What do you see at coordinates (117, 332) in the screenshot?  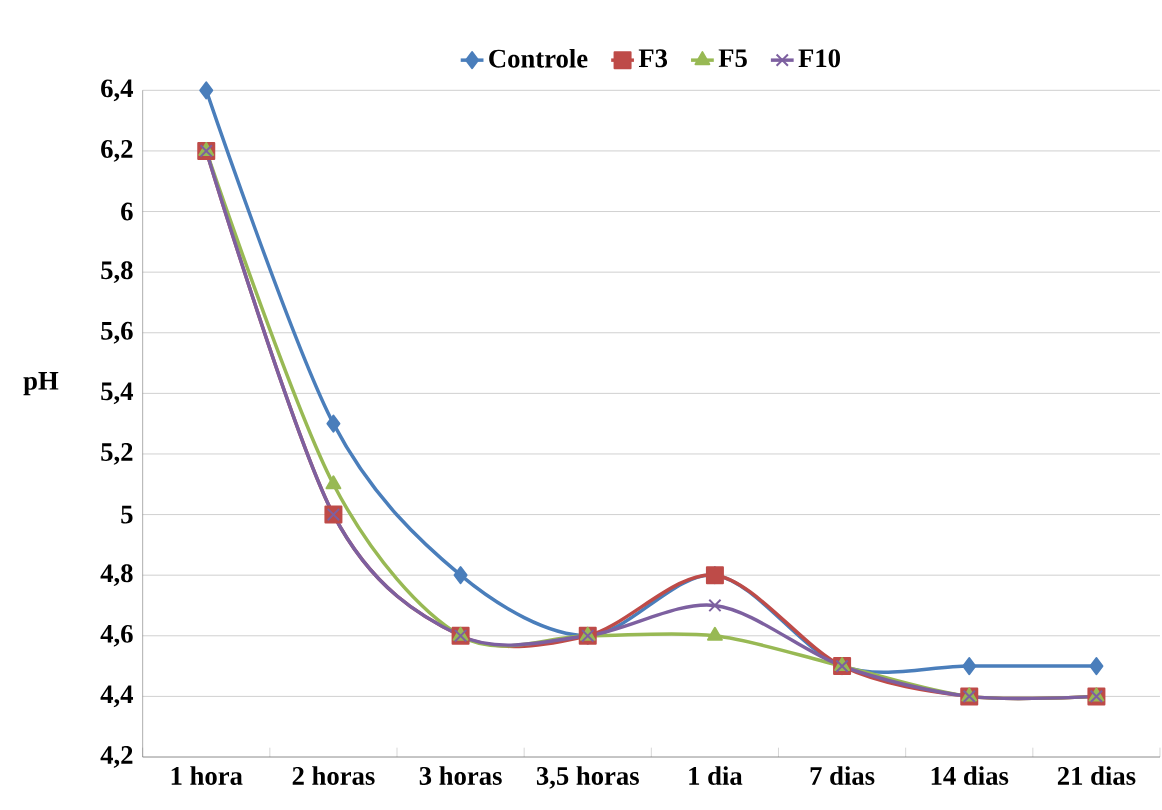 I see `y-tick-label: 5,6` at bounding box center [117, 332].